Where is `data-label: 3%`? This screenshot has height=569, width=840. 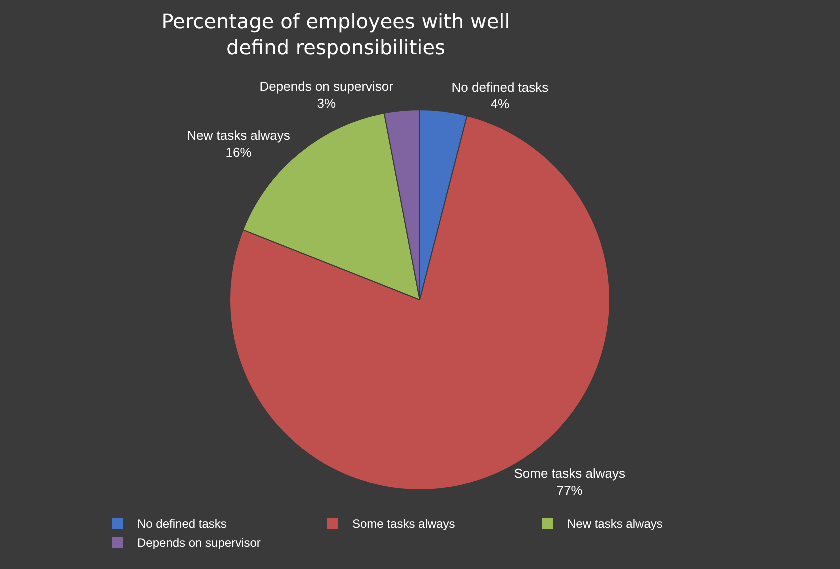 data-label: 3% is located at coordinates (326, 103).